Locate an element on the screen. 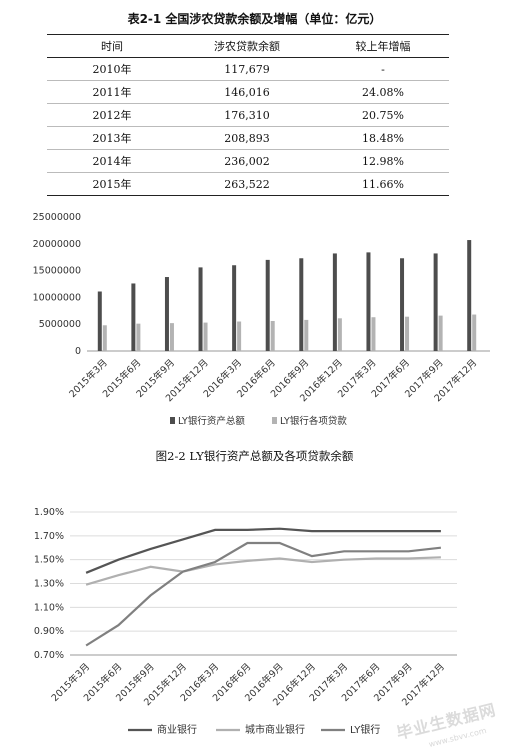 This screenshot has width=509, height=749. table-cell: 12.98% is located at coordinates (383, 161).